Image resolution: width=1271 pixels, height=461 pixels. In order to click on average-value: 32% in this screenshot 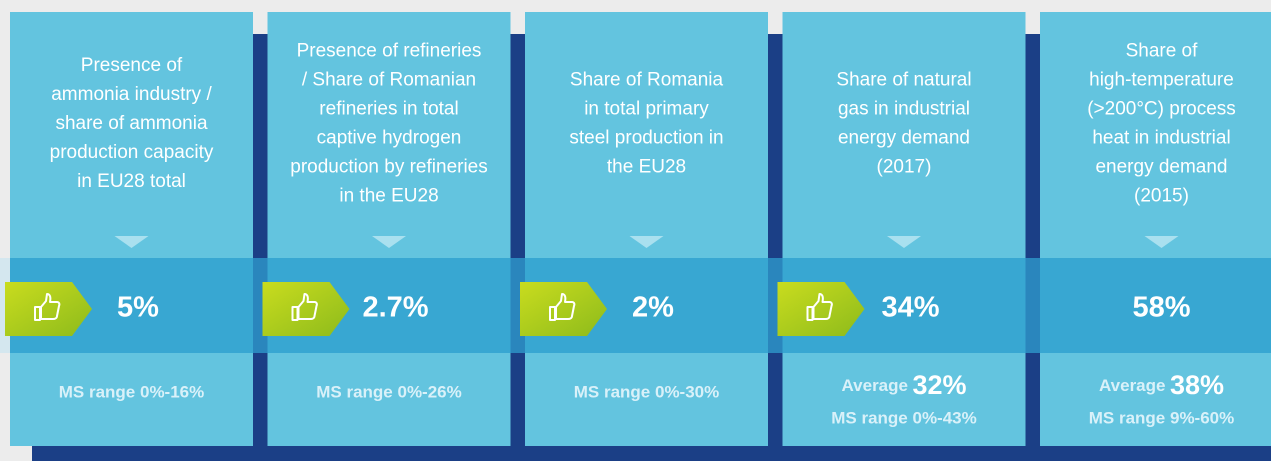, I will do `click(939, 385)`.